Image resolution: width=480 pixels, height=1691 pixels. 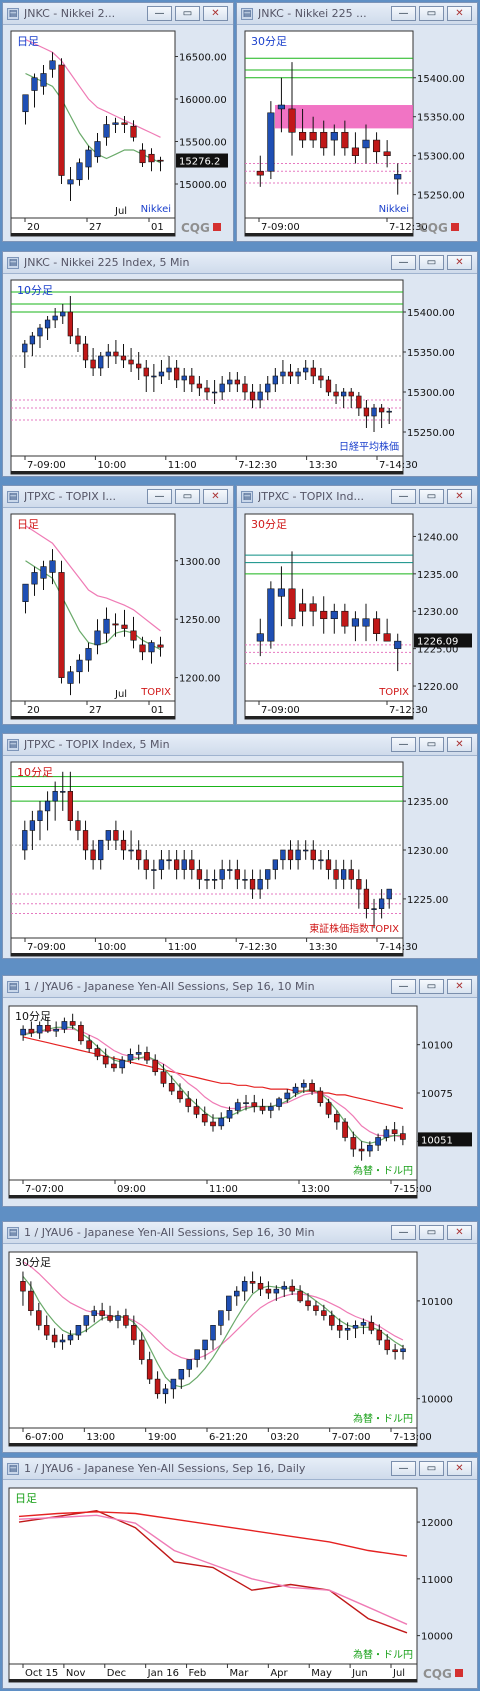 I want to click on y-tick-label: 15300.00, so click(x=431, y=393).